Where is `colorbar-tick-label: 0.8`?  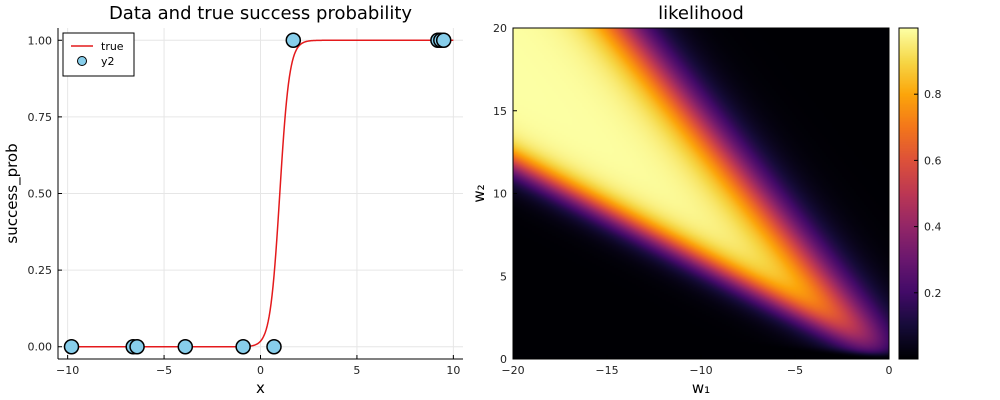
colorbar-tick-label: 0.8 is located at coordinates (933, 94).